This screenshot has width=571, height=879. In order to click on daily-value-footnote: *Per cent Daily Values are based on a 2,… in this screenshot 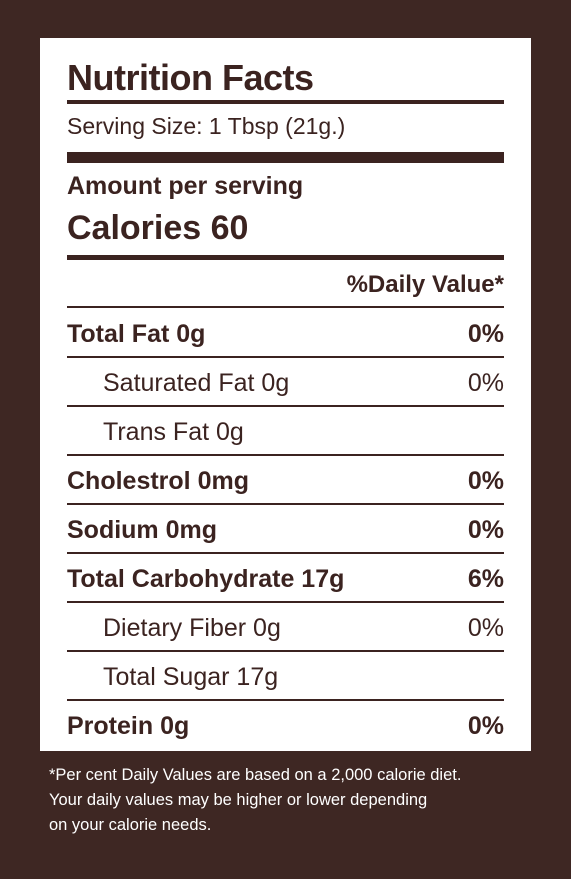, I will do `click(289, 800)`.